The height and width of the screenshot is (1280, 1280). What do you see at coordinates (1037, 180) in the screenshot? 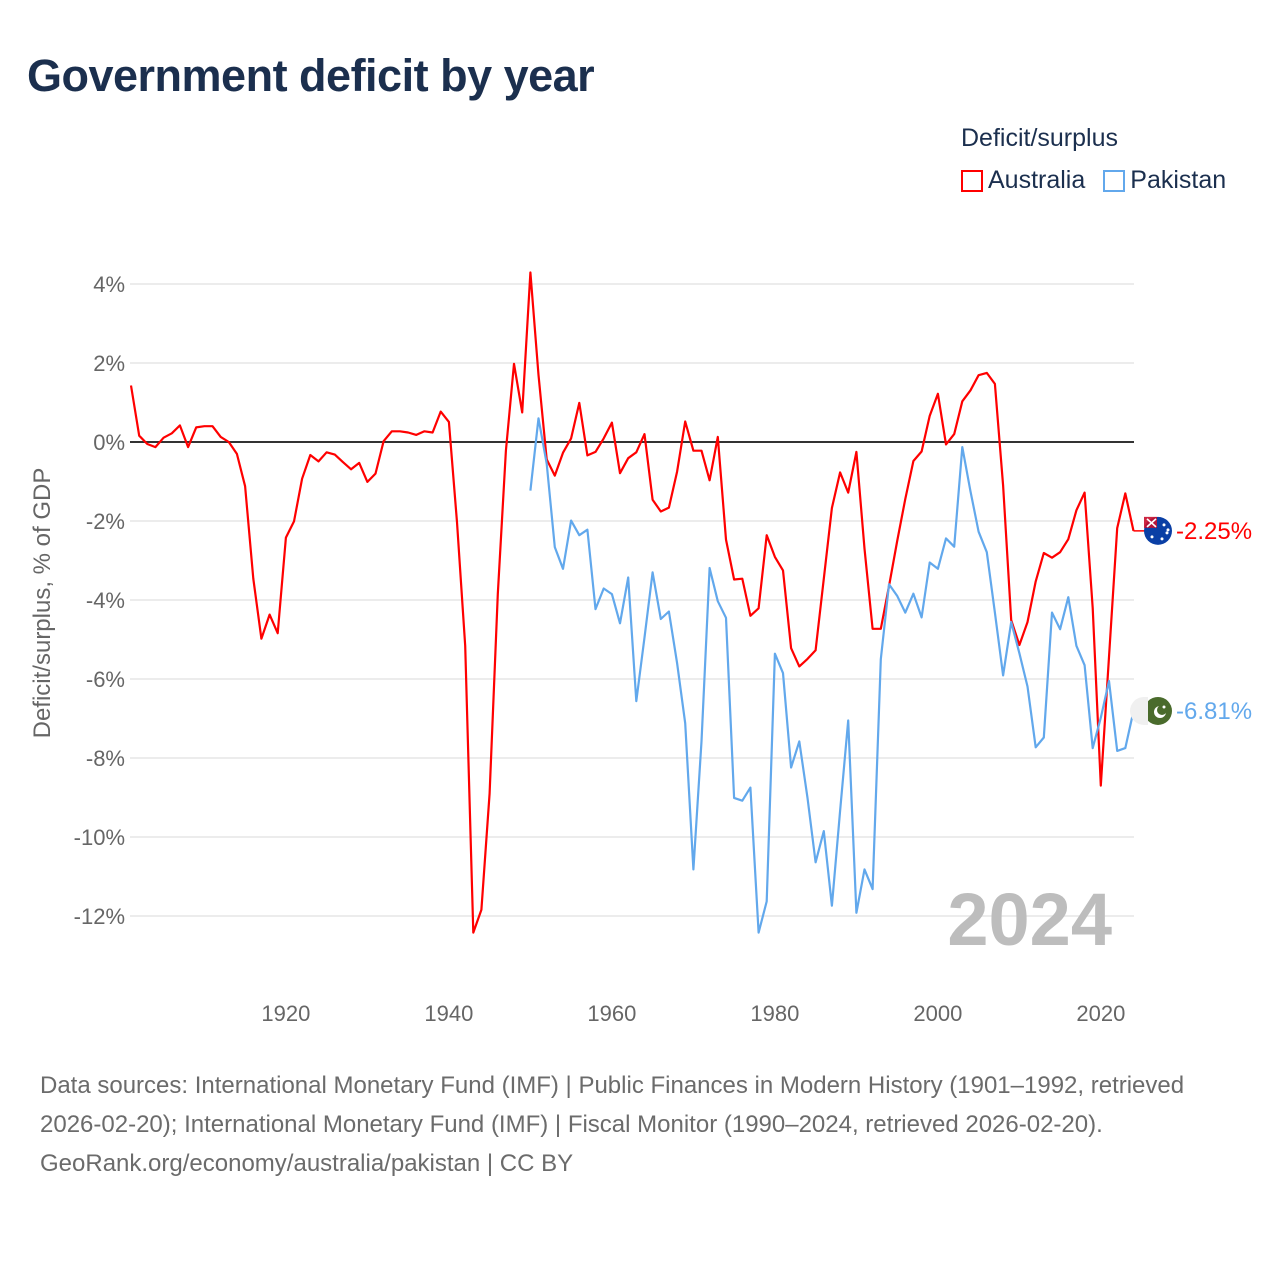
I see `legend-label-australia: Australia` at bounding box center [1037, 180].